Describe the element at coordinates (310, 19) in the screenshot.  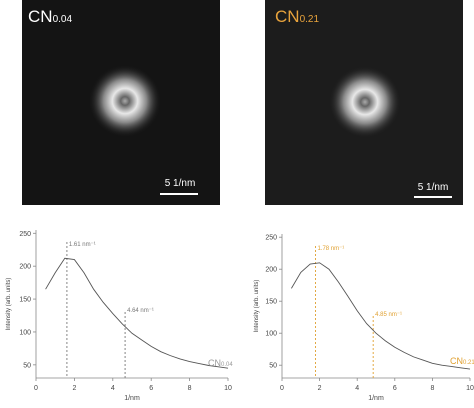
I see `label-sub: 0.21` at that location.